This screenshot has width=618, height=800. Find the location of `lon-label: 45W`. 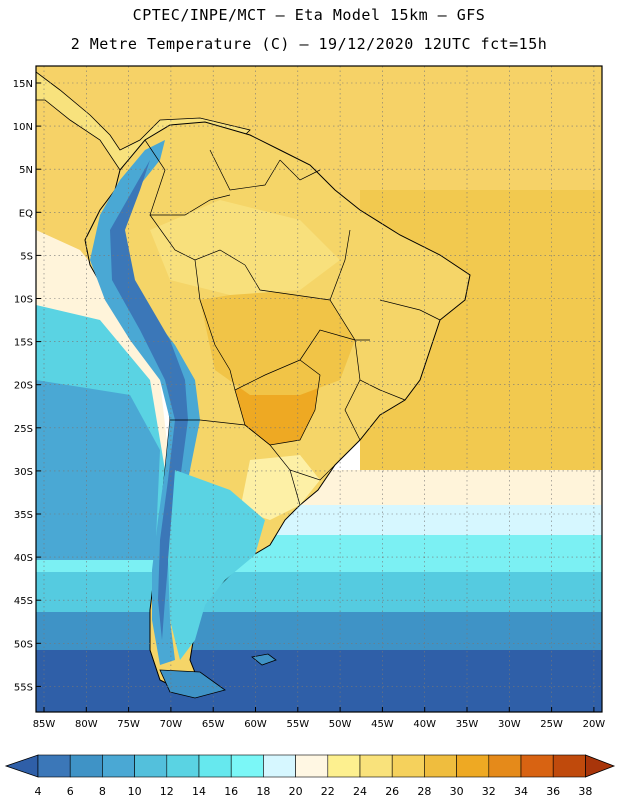

lon-label: 45W is located at coordinates (382, 724).